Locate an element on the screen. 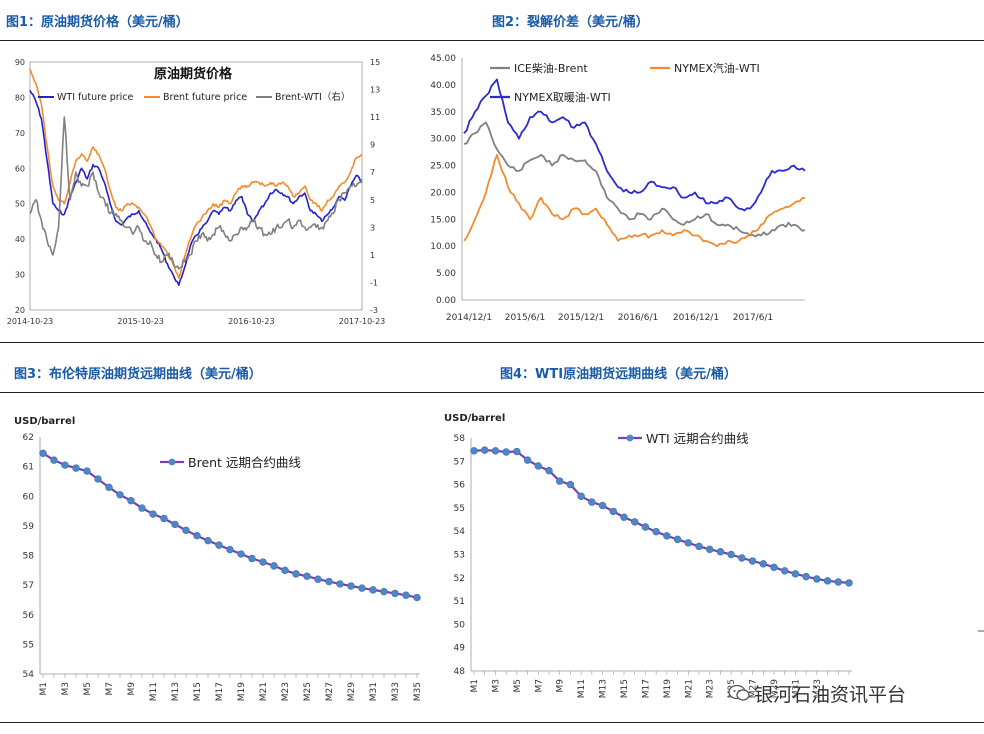 This screenshot has width=984, height=734. fig1-xtick-label: 2017-10-23 is located at coordinates (362, 321).